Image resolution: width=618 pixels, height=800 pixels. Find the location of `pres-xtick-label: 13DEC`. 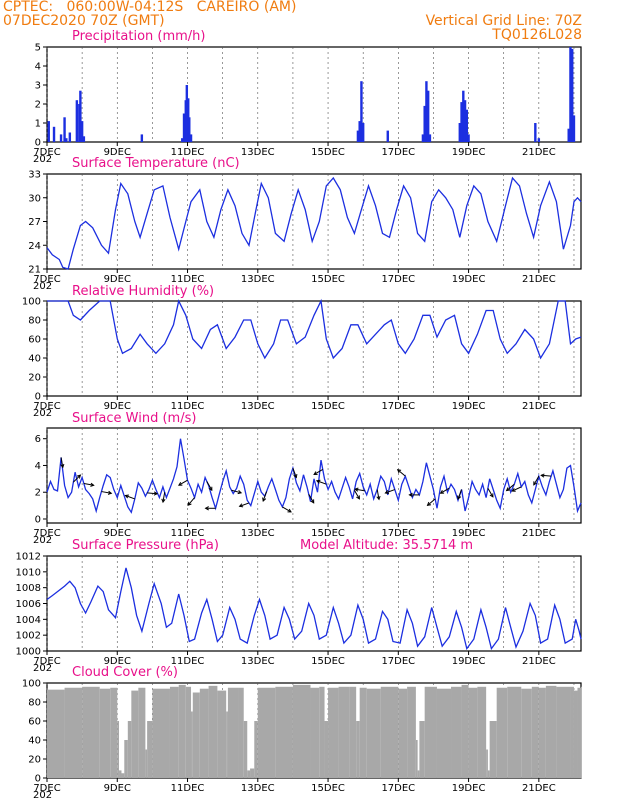

pres-xtick-label: 13DEC is located at coordinates (258, 661).